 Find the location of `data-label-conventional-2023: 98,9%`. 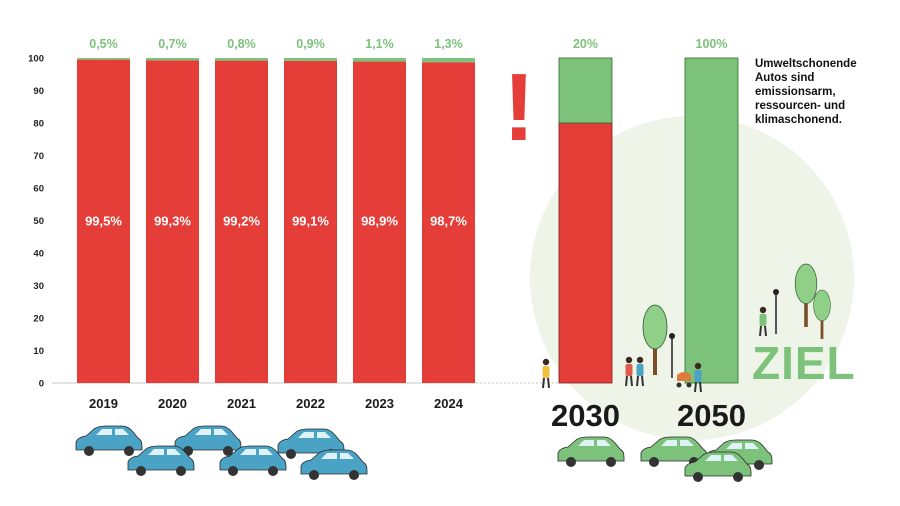

data-label-conventional-2023: 98,9% is located at coordinates (379, 221).